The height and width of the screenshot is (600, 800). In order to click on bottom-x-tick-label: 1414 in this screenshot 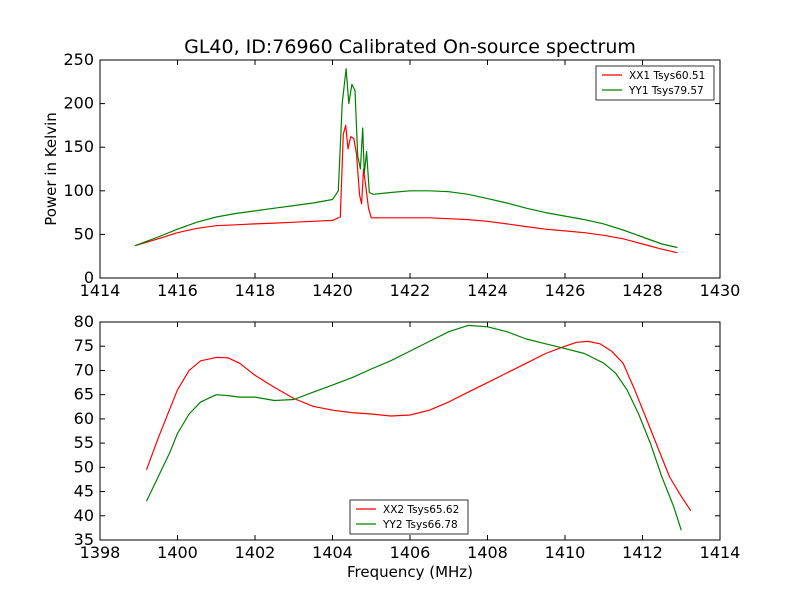, I will do `click(720, 552)`.